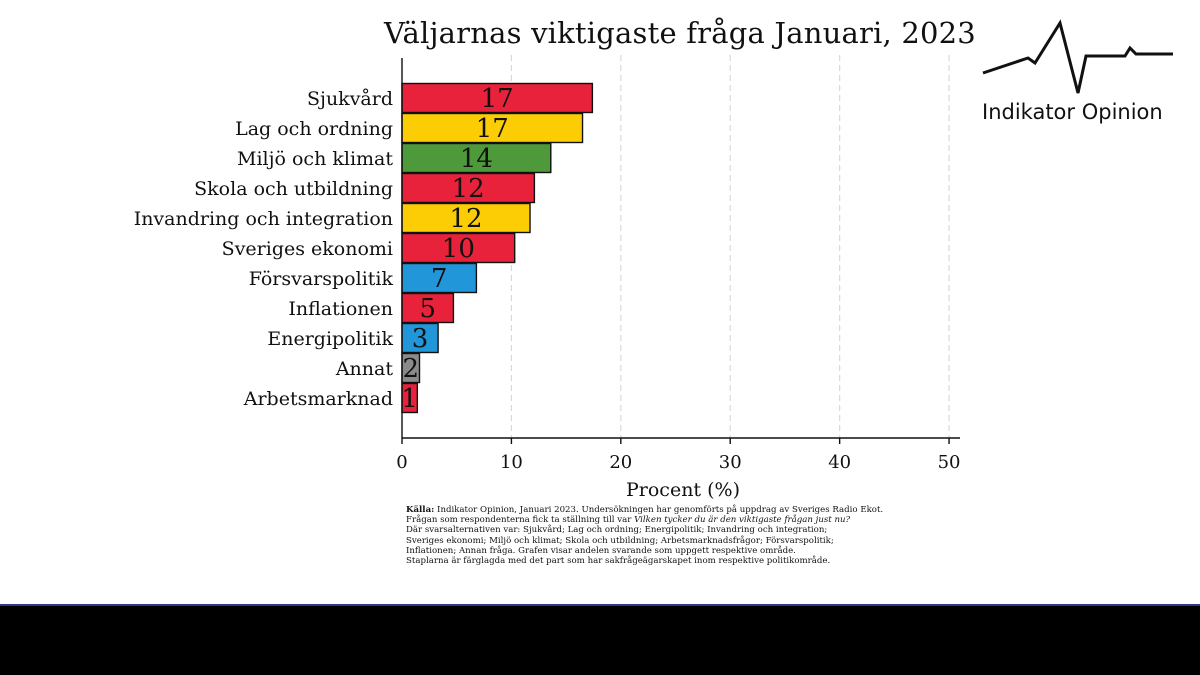  I want to click on chart-title: Väljarnas viktigaste fråga Januari, 2023, so click(680, 33).